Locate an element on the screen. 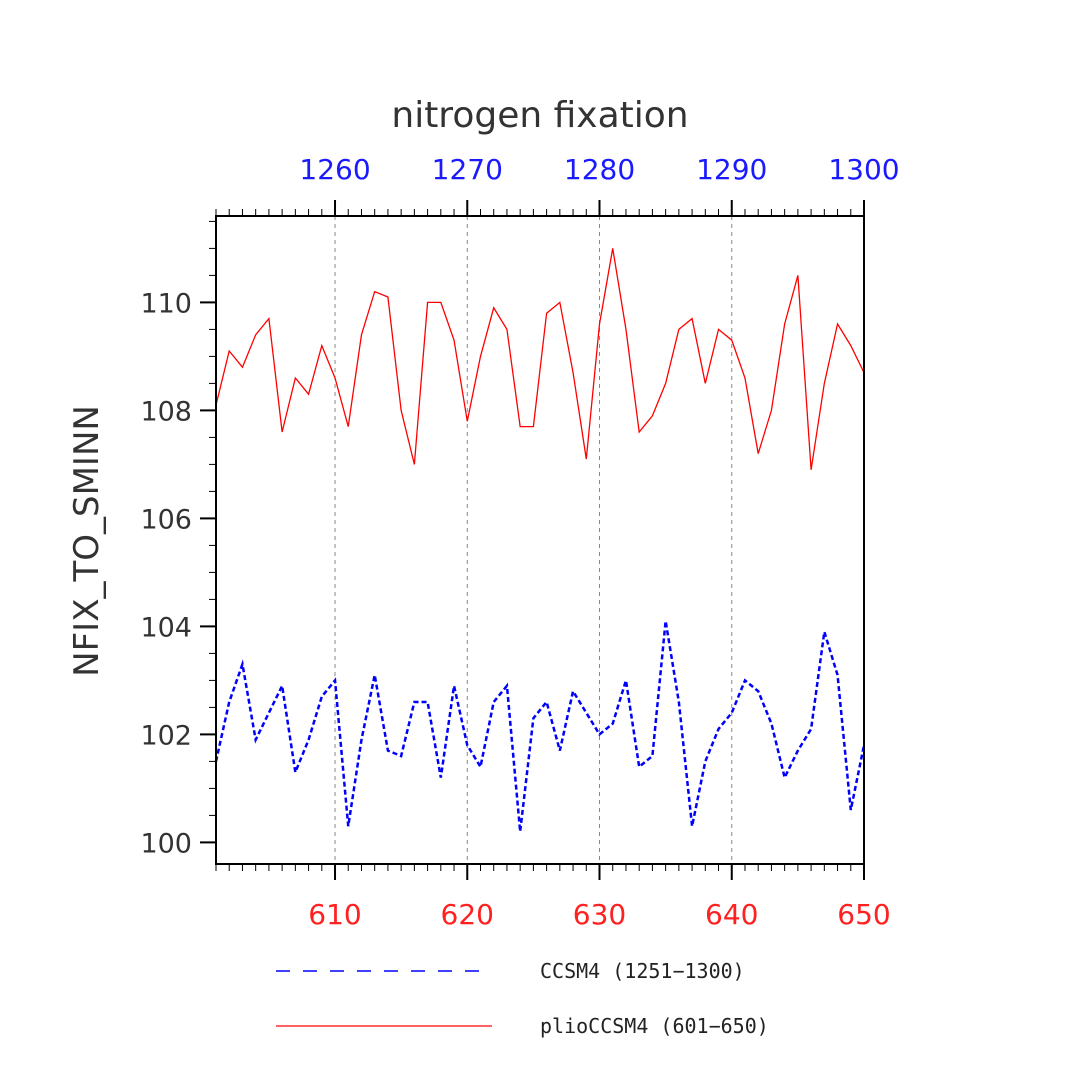 This screenshot has width=1080, height=1080. x-top-tick-label: 1300 is located at coordinates (863, 169).